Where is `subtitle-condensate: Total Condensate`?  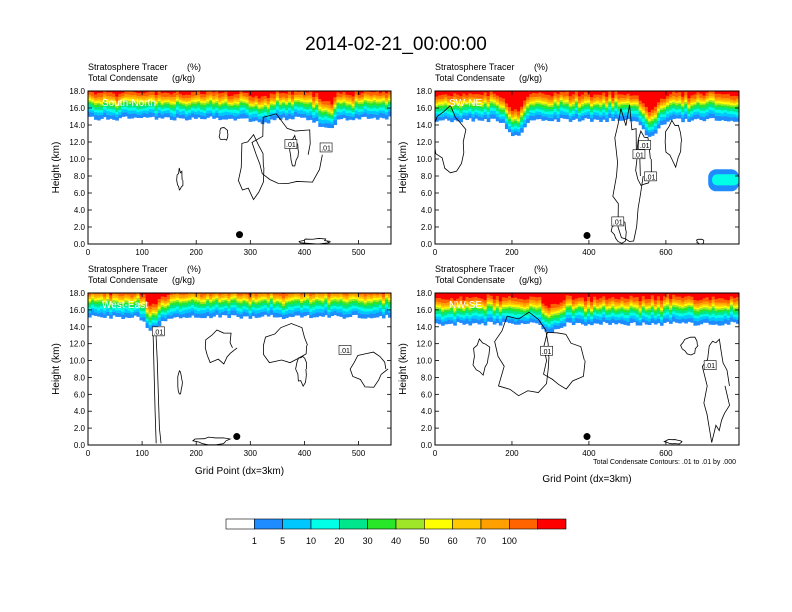
subtitle-condensate: Total Condensate is located at coordinates (470, 78).